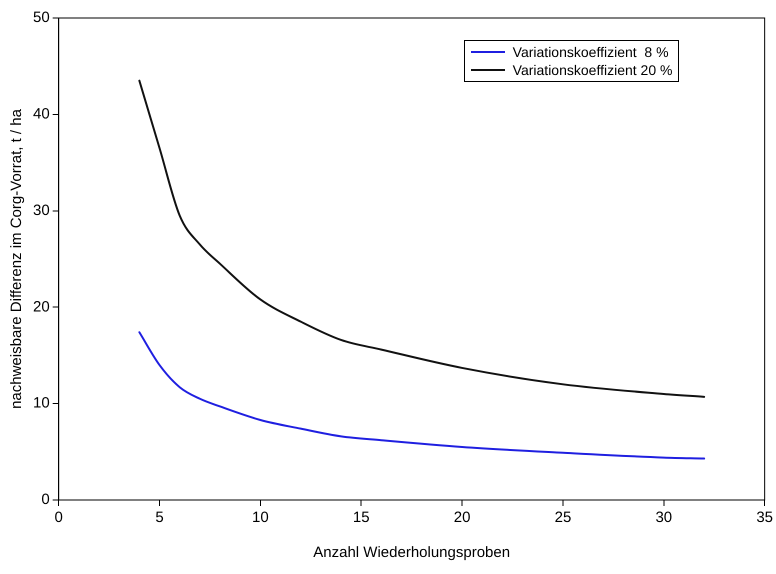  Describe the element at coordinates (41, 210) in the screenshot. I see `y-tick-label: 30` at that location.